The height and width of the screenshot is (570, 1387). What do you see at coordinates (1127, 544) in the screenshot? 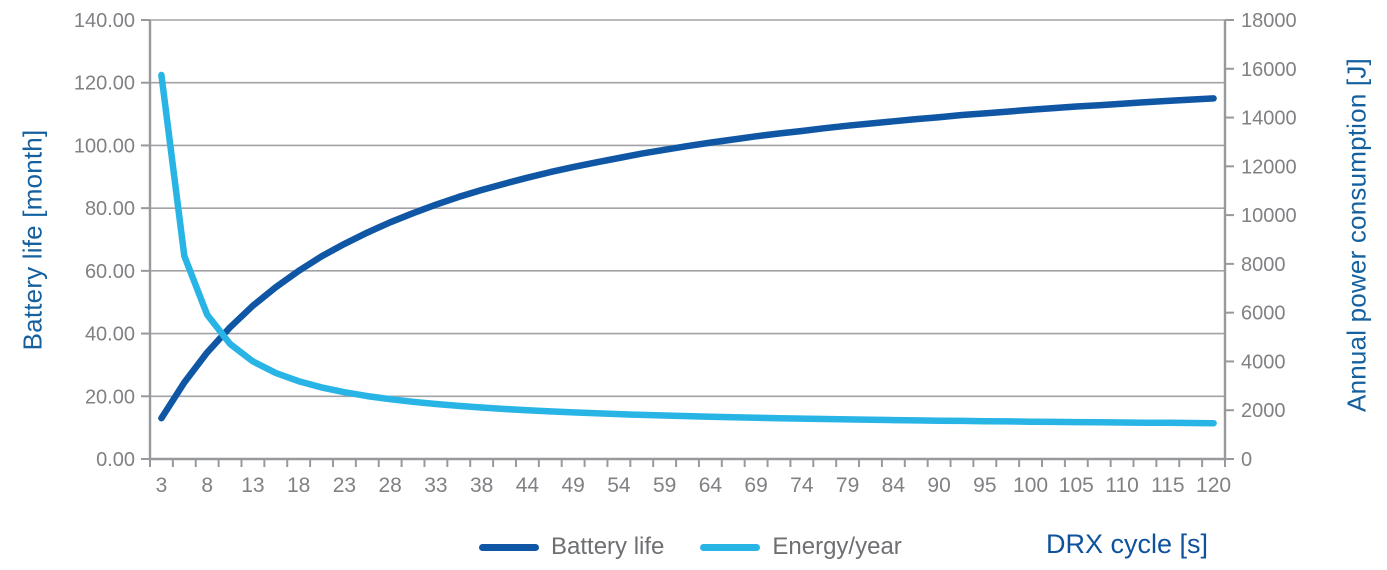
I see `x-axis-title: DRX cycle [s]` at bounding box center [1127, 544].